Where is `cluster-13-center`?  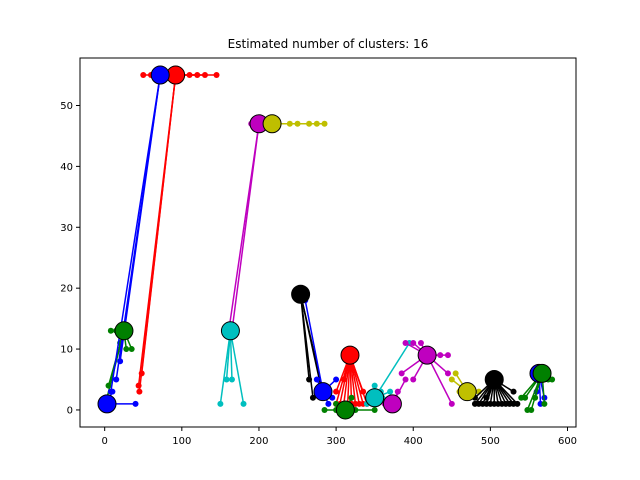 cluster-13-center is located at coordinates (427, 355).